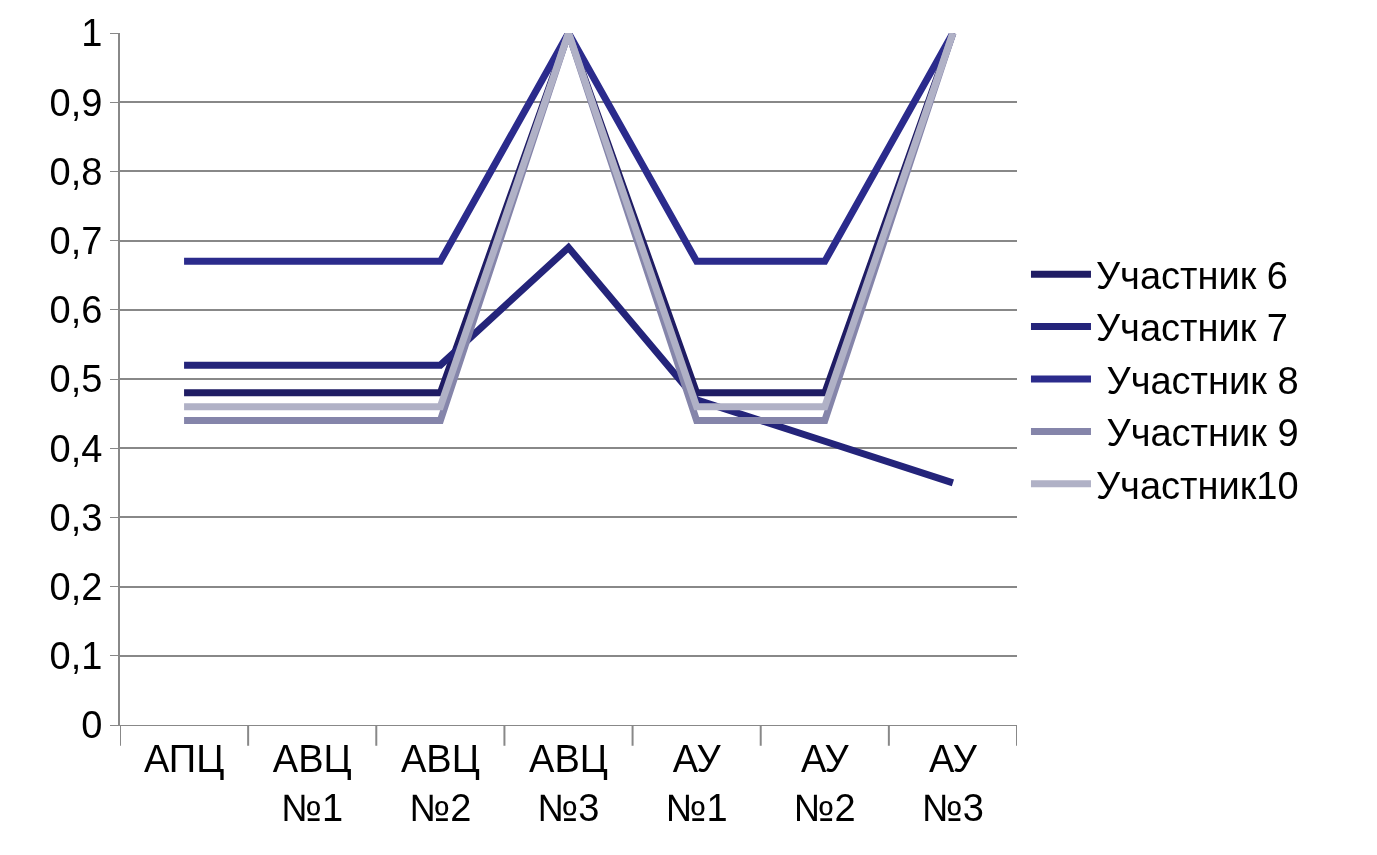 The height and width of the screenshot is (855, 1377). Describe the element at coordinates (440, 783) in the screenshot. I see `x-tick-label: АВЦ №2` at that location.